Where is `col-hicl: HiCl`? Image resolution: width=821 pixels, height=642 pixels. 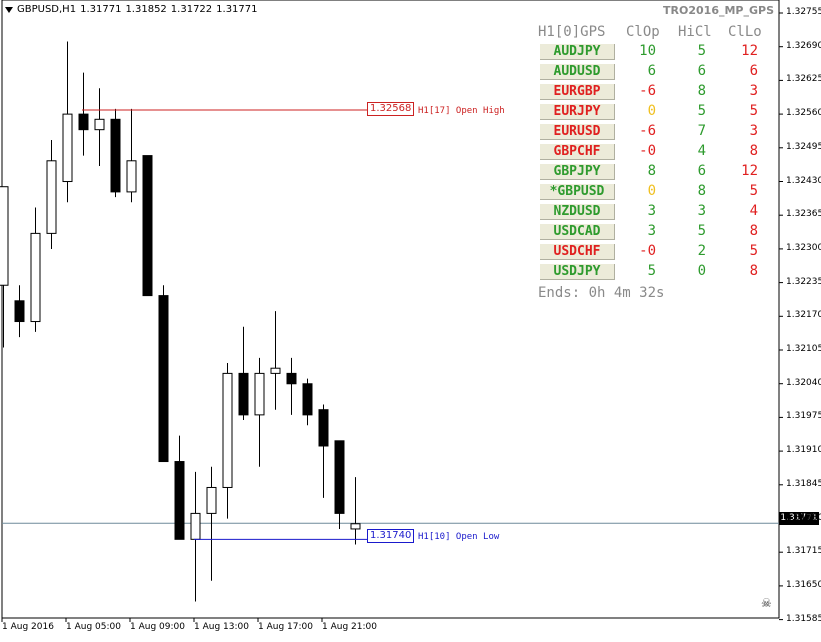 col-hicl: HiCl is located at coordinates (695, 32).